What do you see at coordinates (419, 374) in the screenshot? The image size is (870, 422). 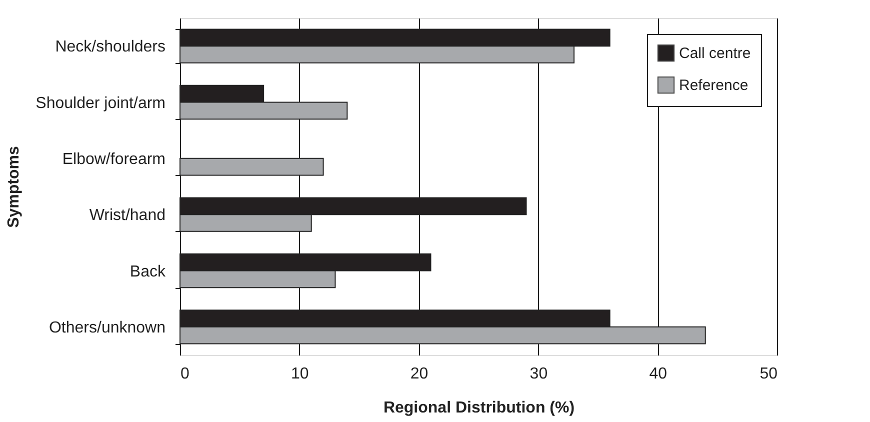 I see `x-tick-label: 20` at bounding box center [419, 374].